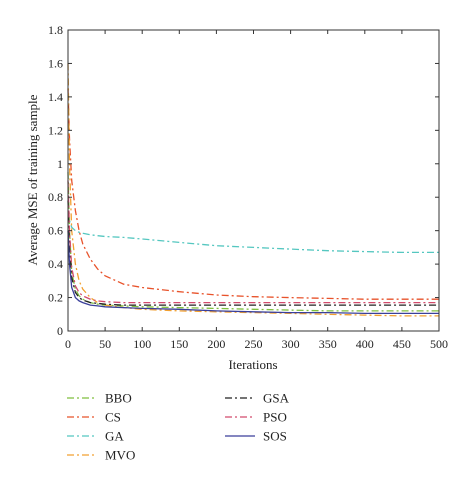 The width and height of the screenshot is (474, 482). What do you see at coordinates (275, 417) in the screenshot?
I see `legend-label-pso: PSO` at bounding box center [275, 417].